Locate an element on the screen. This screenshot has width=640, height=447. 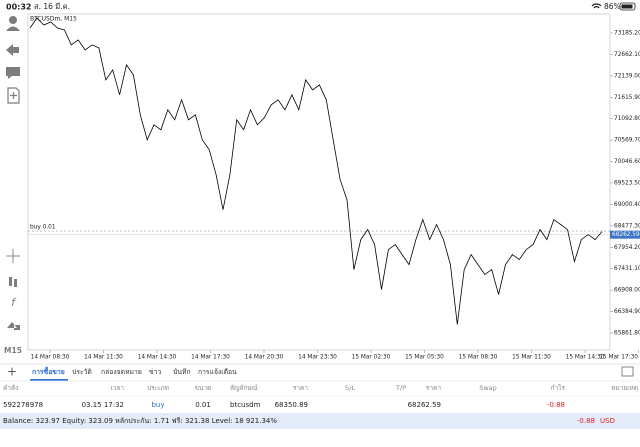
y-tick-label: 65861.80 is located at coordinates (627, 334).